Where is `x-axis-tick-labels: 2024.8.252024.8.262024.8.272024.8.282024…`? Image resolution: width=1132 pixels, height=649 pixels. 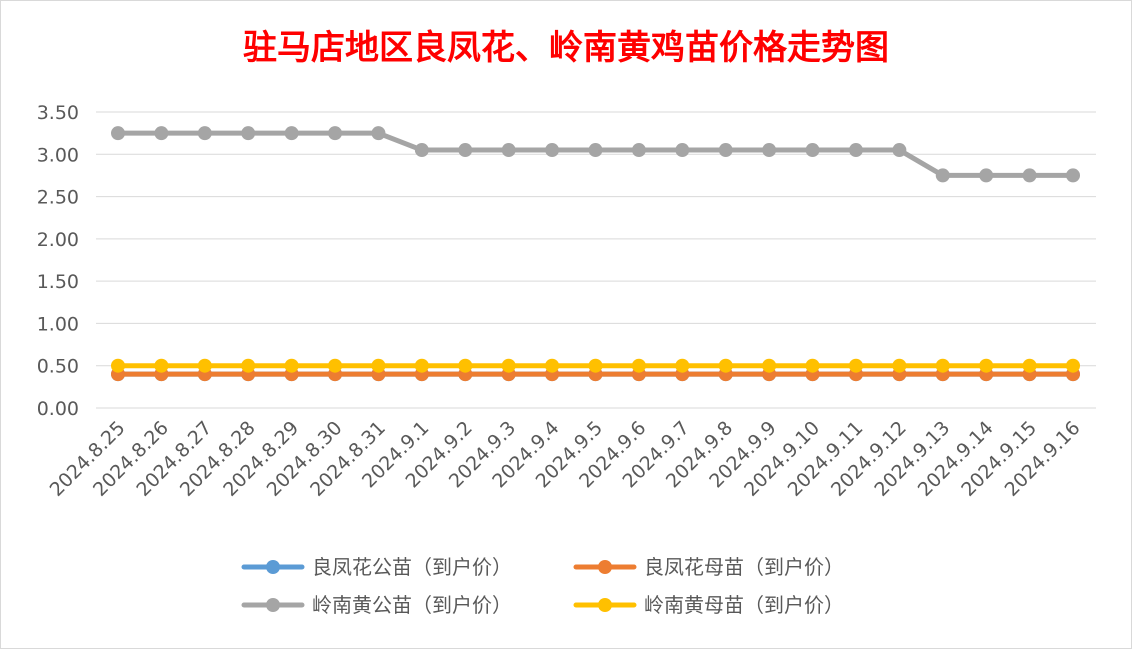
x-axis-tick-labels: 2024.8.252024.8.262024.8.272024.8.282024… is located at coordinates (565, 459).